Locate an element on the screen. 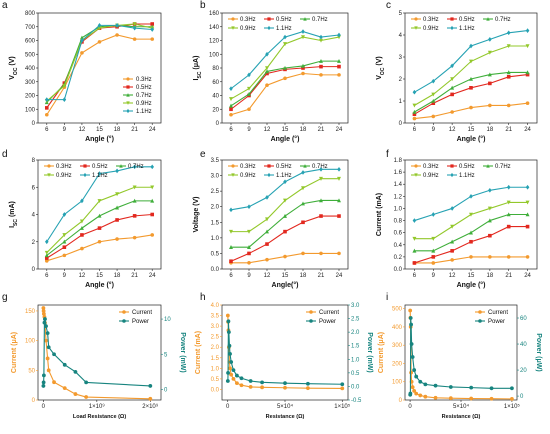 This screenshot has height=434, width=550. x-tick-label: 18 is located at coordinates (490, 130).